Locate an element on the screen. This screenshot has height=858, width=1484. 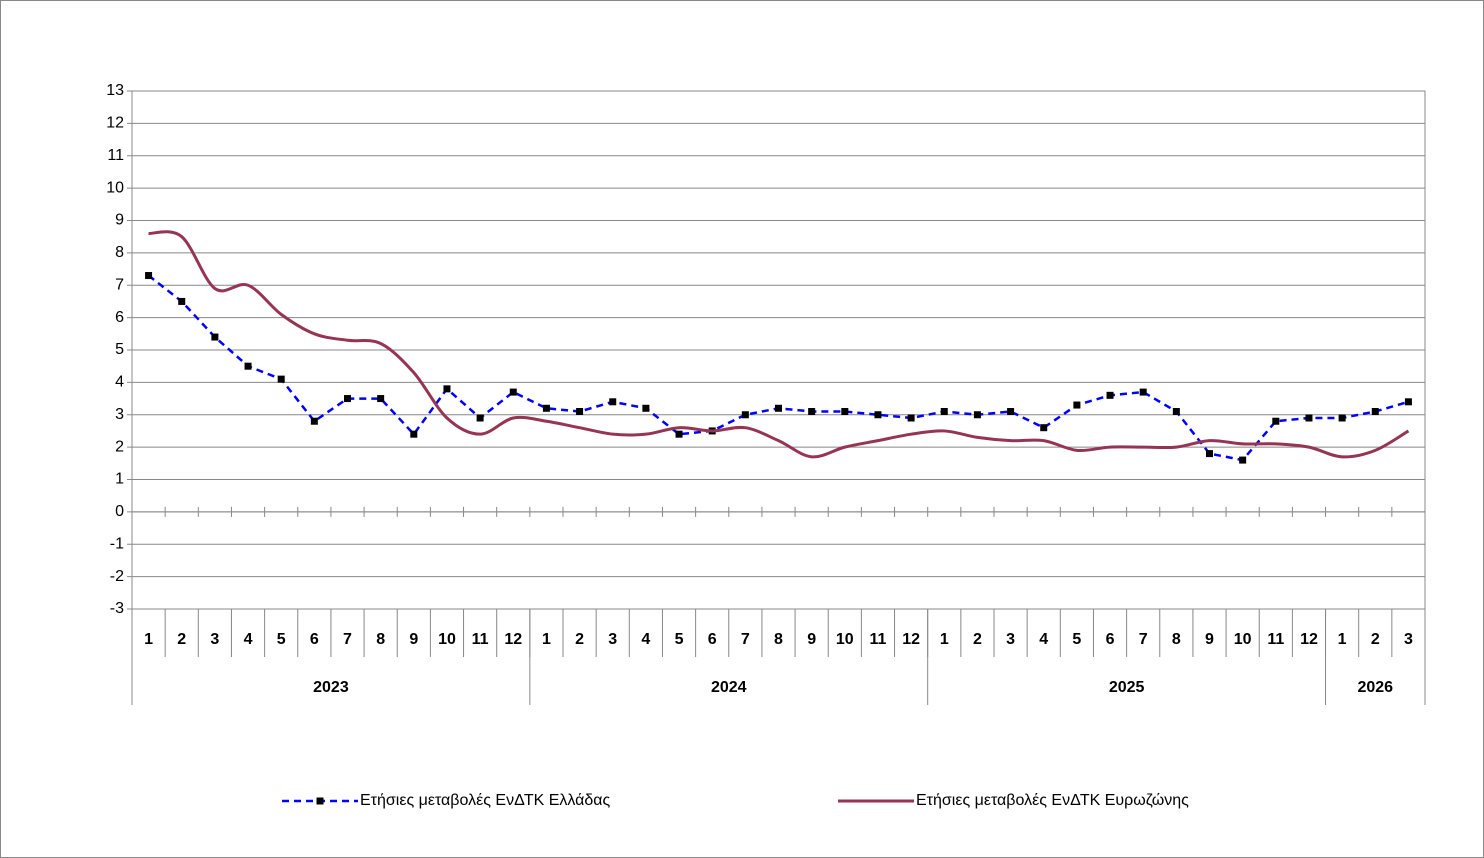
legend-label: Ετήσιες μεταβολές ΕνΔΤΚ Ευρωζώνης is located at coordinates (1052, 800).